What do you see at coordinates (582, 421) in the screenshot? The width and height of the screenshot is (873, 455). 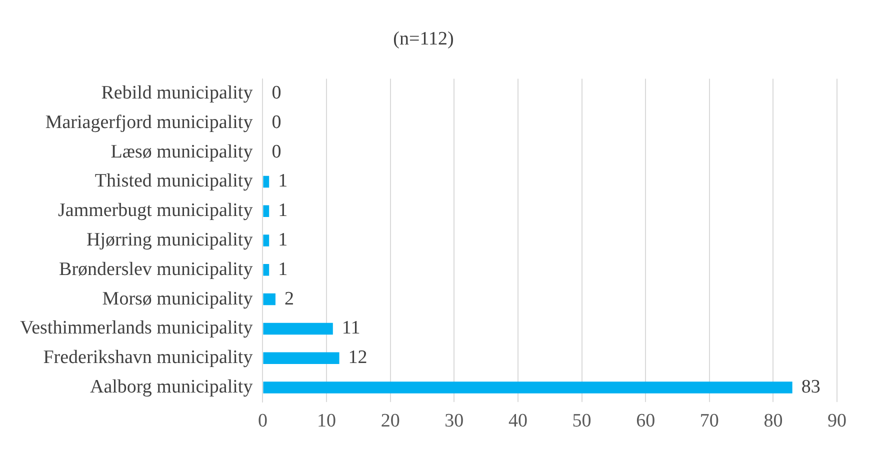 I see `x-tick-label: 50` at bounding box center [582, 421].